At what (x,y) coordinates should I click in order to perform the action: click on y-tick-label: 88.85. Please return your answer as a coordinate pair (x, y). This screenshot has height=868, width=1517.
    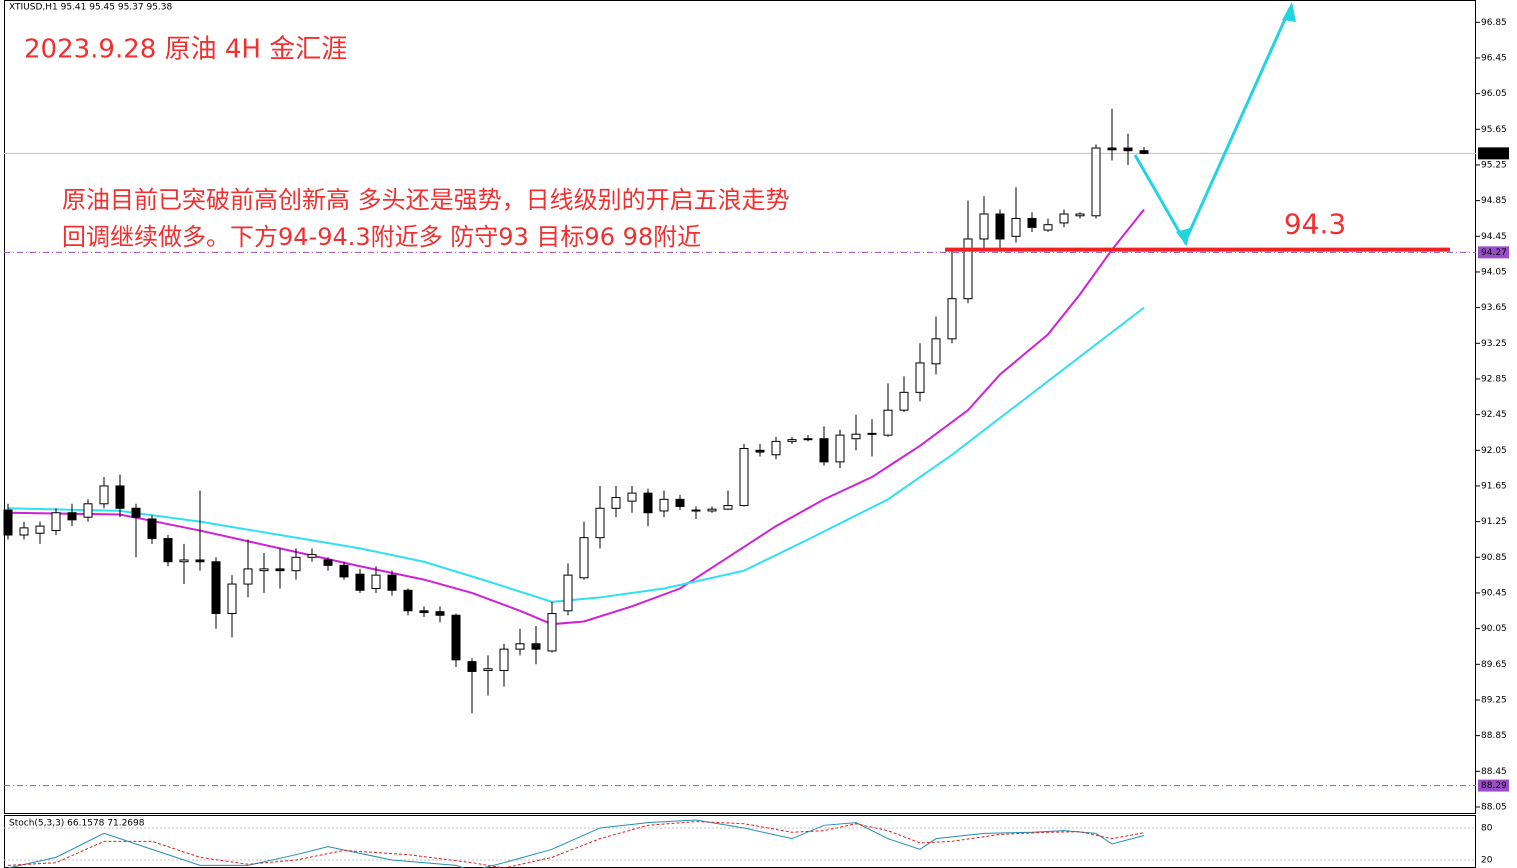
    Looking at the image, I should click on (1494, 736).